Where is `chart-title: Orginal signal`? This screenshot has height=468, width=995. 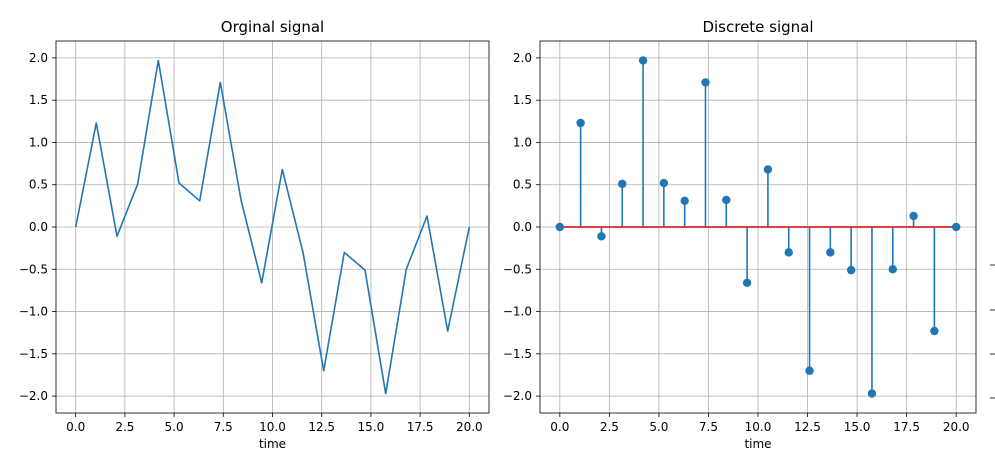 chart-title: Orginal signal is located at coordinates (272, 27).